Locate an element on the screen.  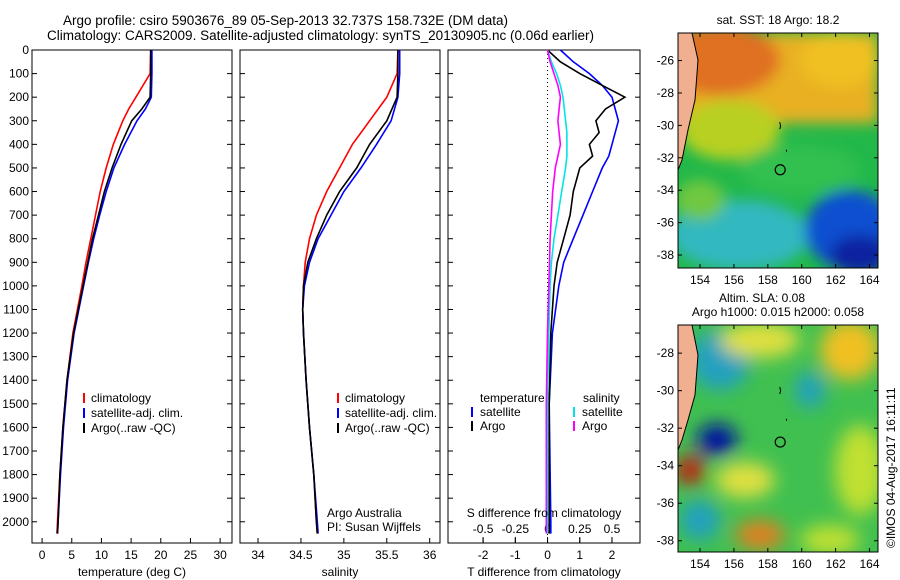
sst-map-frame is located at coordinates (778, 150).